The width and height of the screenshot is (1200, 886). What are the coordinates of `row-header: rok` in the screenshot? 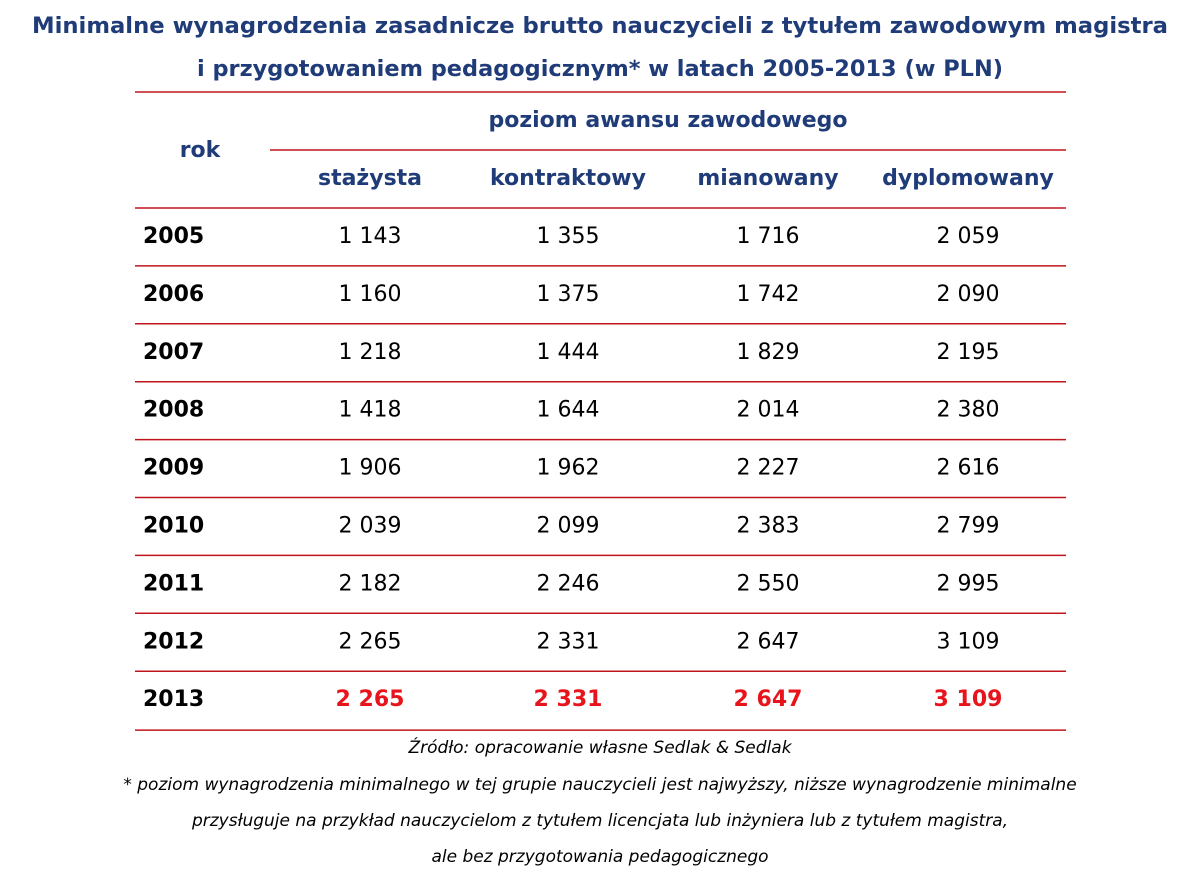 It's located at (201, 150).